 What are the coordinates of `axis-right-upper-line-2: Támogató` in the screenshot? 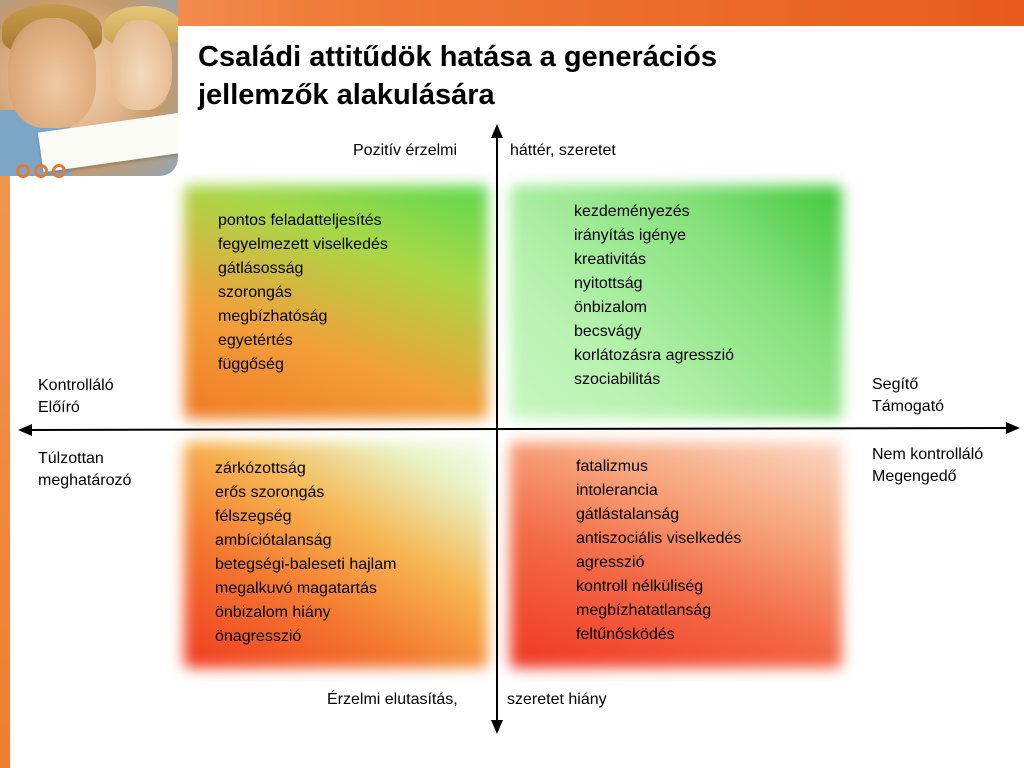 It's located at (908, 406).